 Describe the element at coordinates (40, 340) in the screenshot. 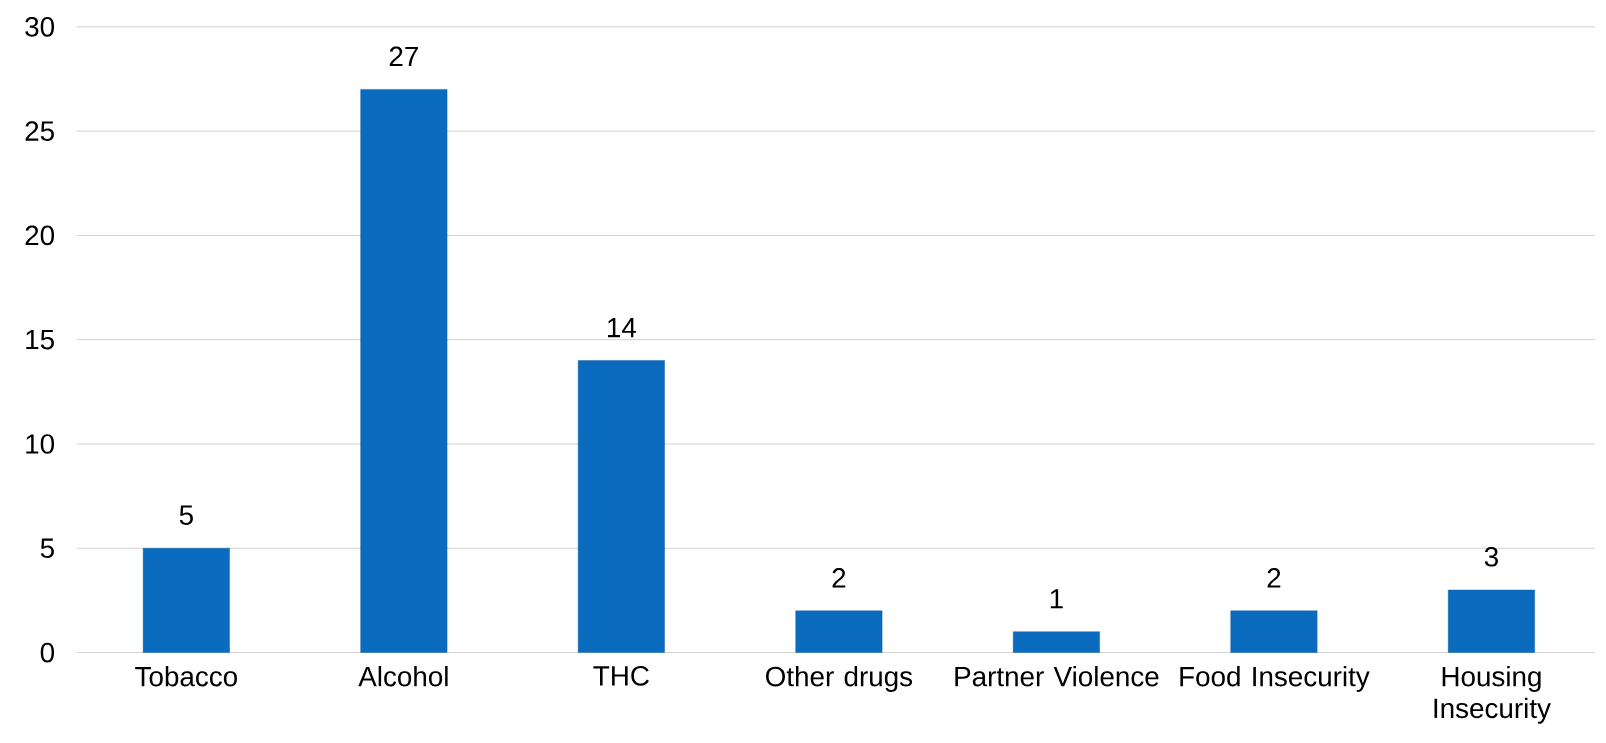

I see `y-tick-label: 15` at that location.